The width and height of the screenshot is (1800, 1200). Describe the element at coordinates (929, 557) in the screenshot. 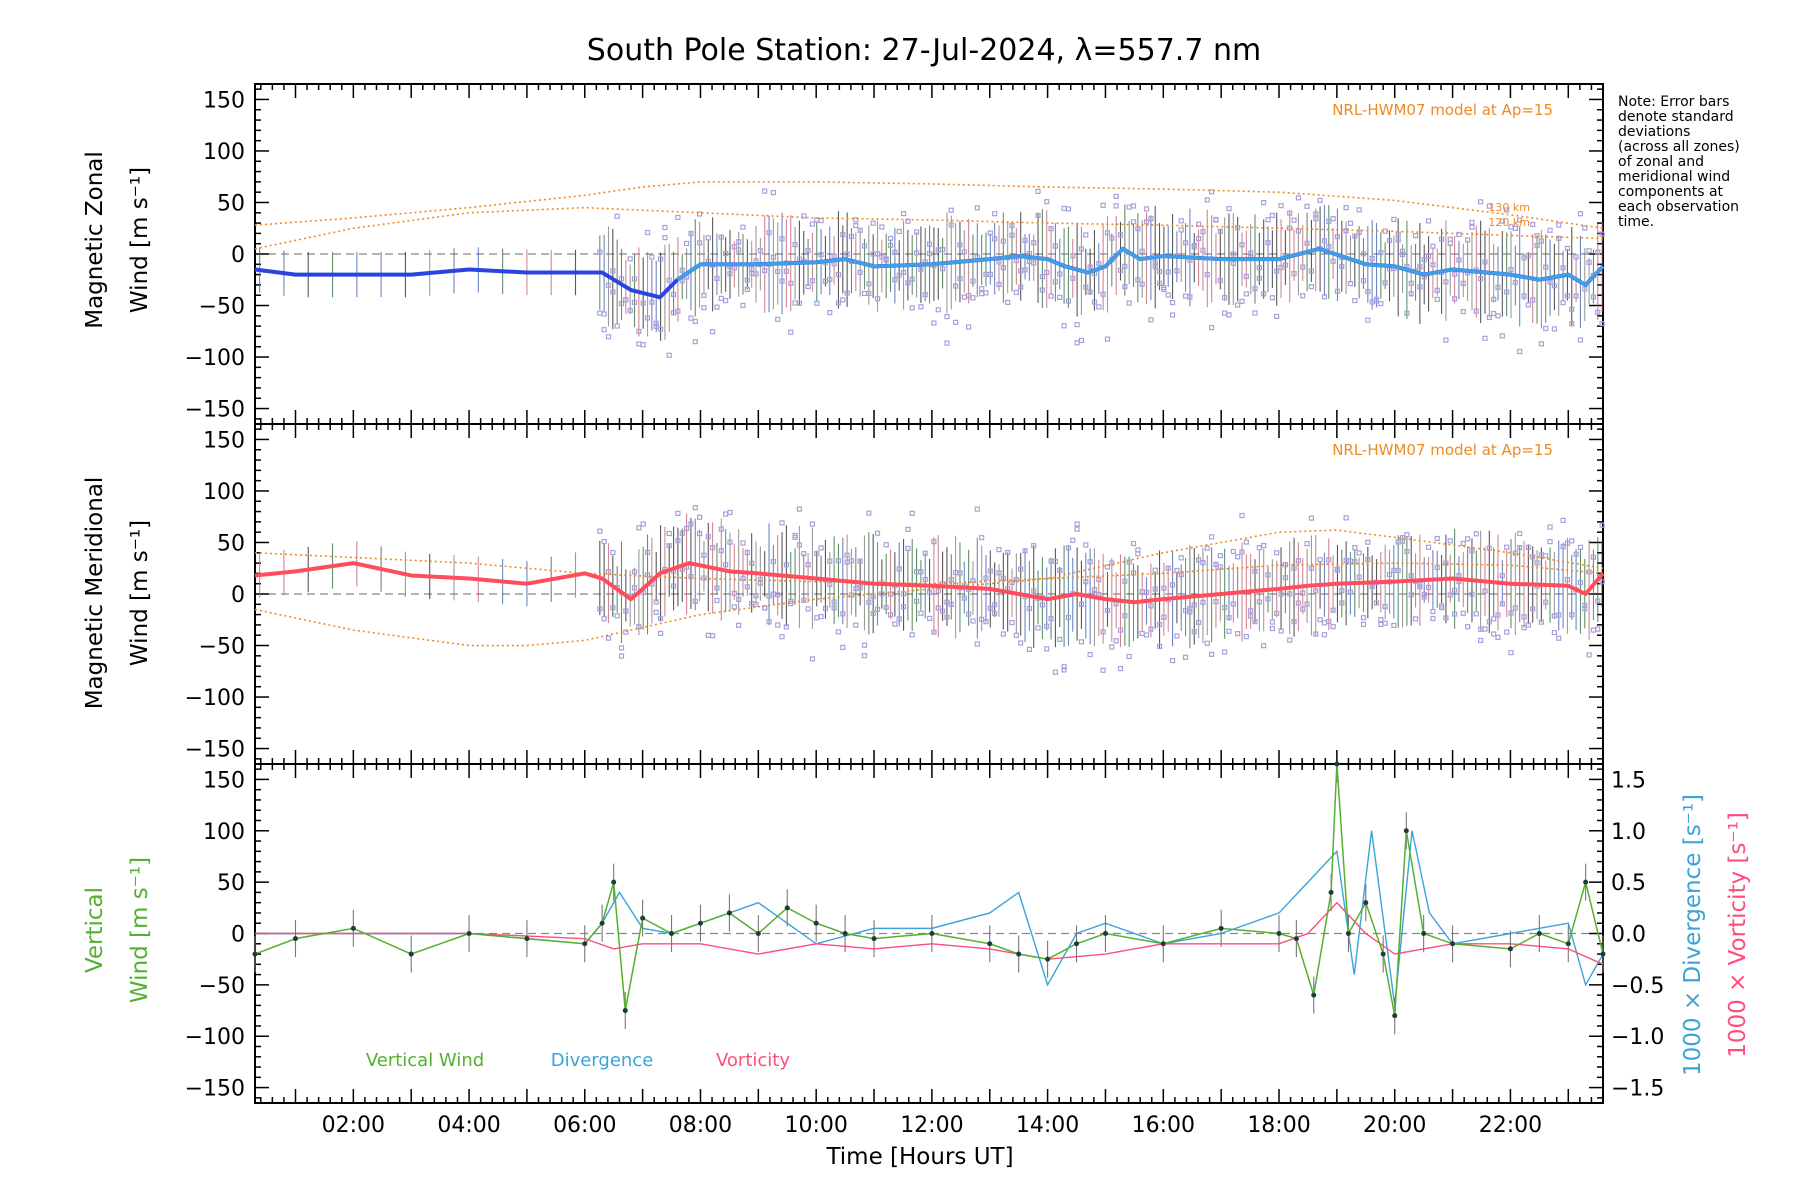

I see `model-curve` at that location.